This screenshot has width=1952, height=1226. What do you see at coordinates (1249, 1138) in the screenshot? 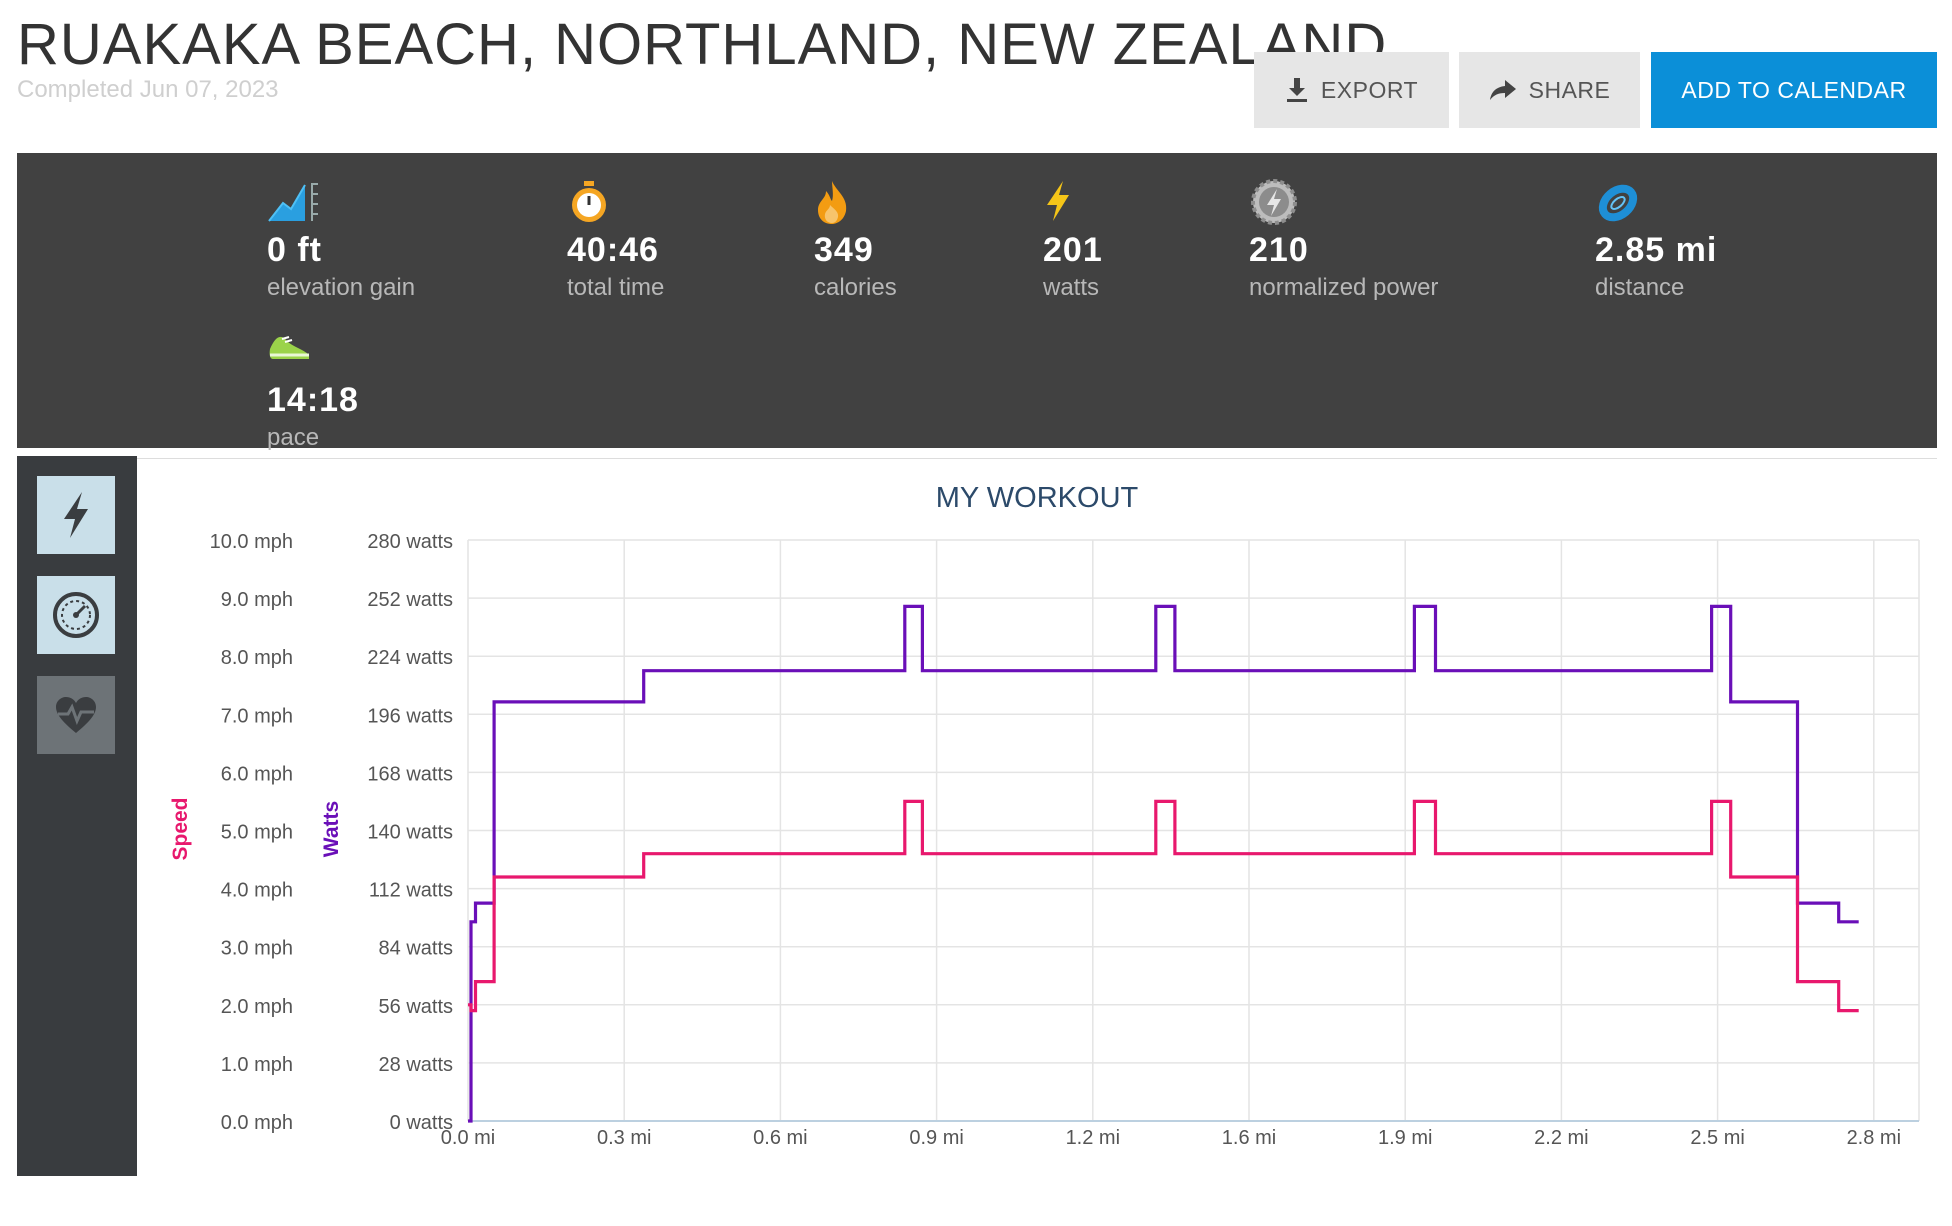
I see `x-tick-label: 1.6 mi` at bounding box center [1249, 1138].